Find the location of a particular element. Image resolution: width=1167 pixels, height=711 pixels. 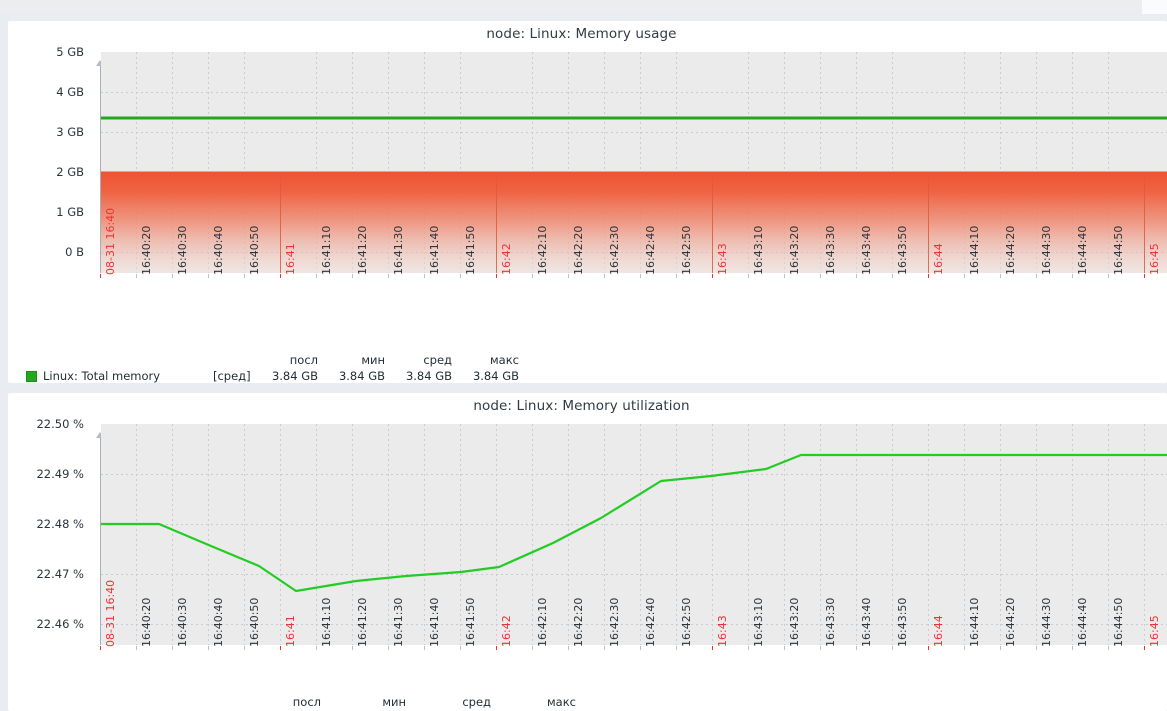

y-tick-label: 1 GB is located at coordinates (70, 212).